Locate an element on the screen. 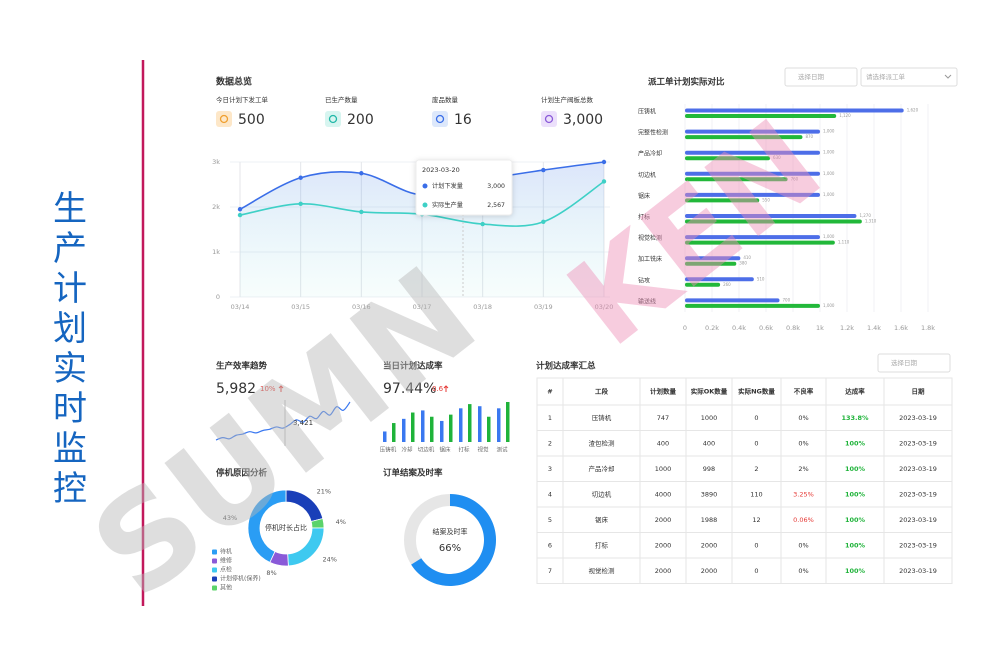  table-cell: 1988 is located at coordinates (709, 520).